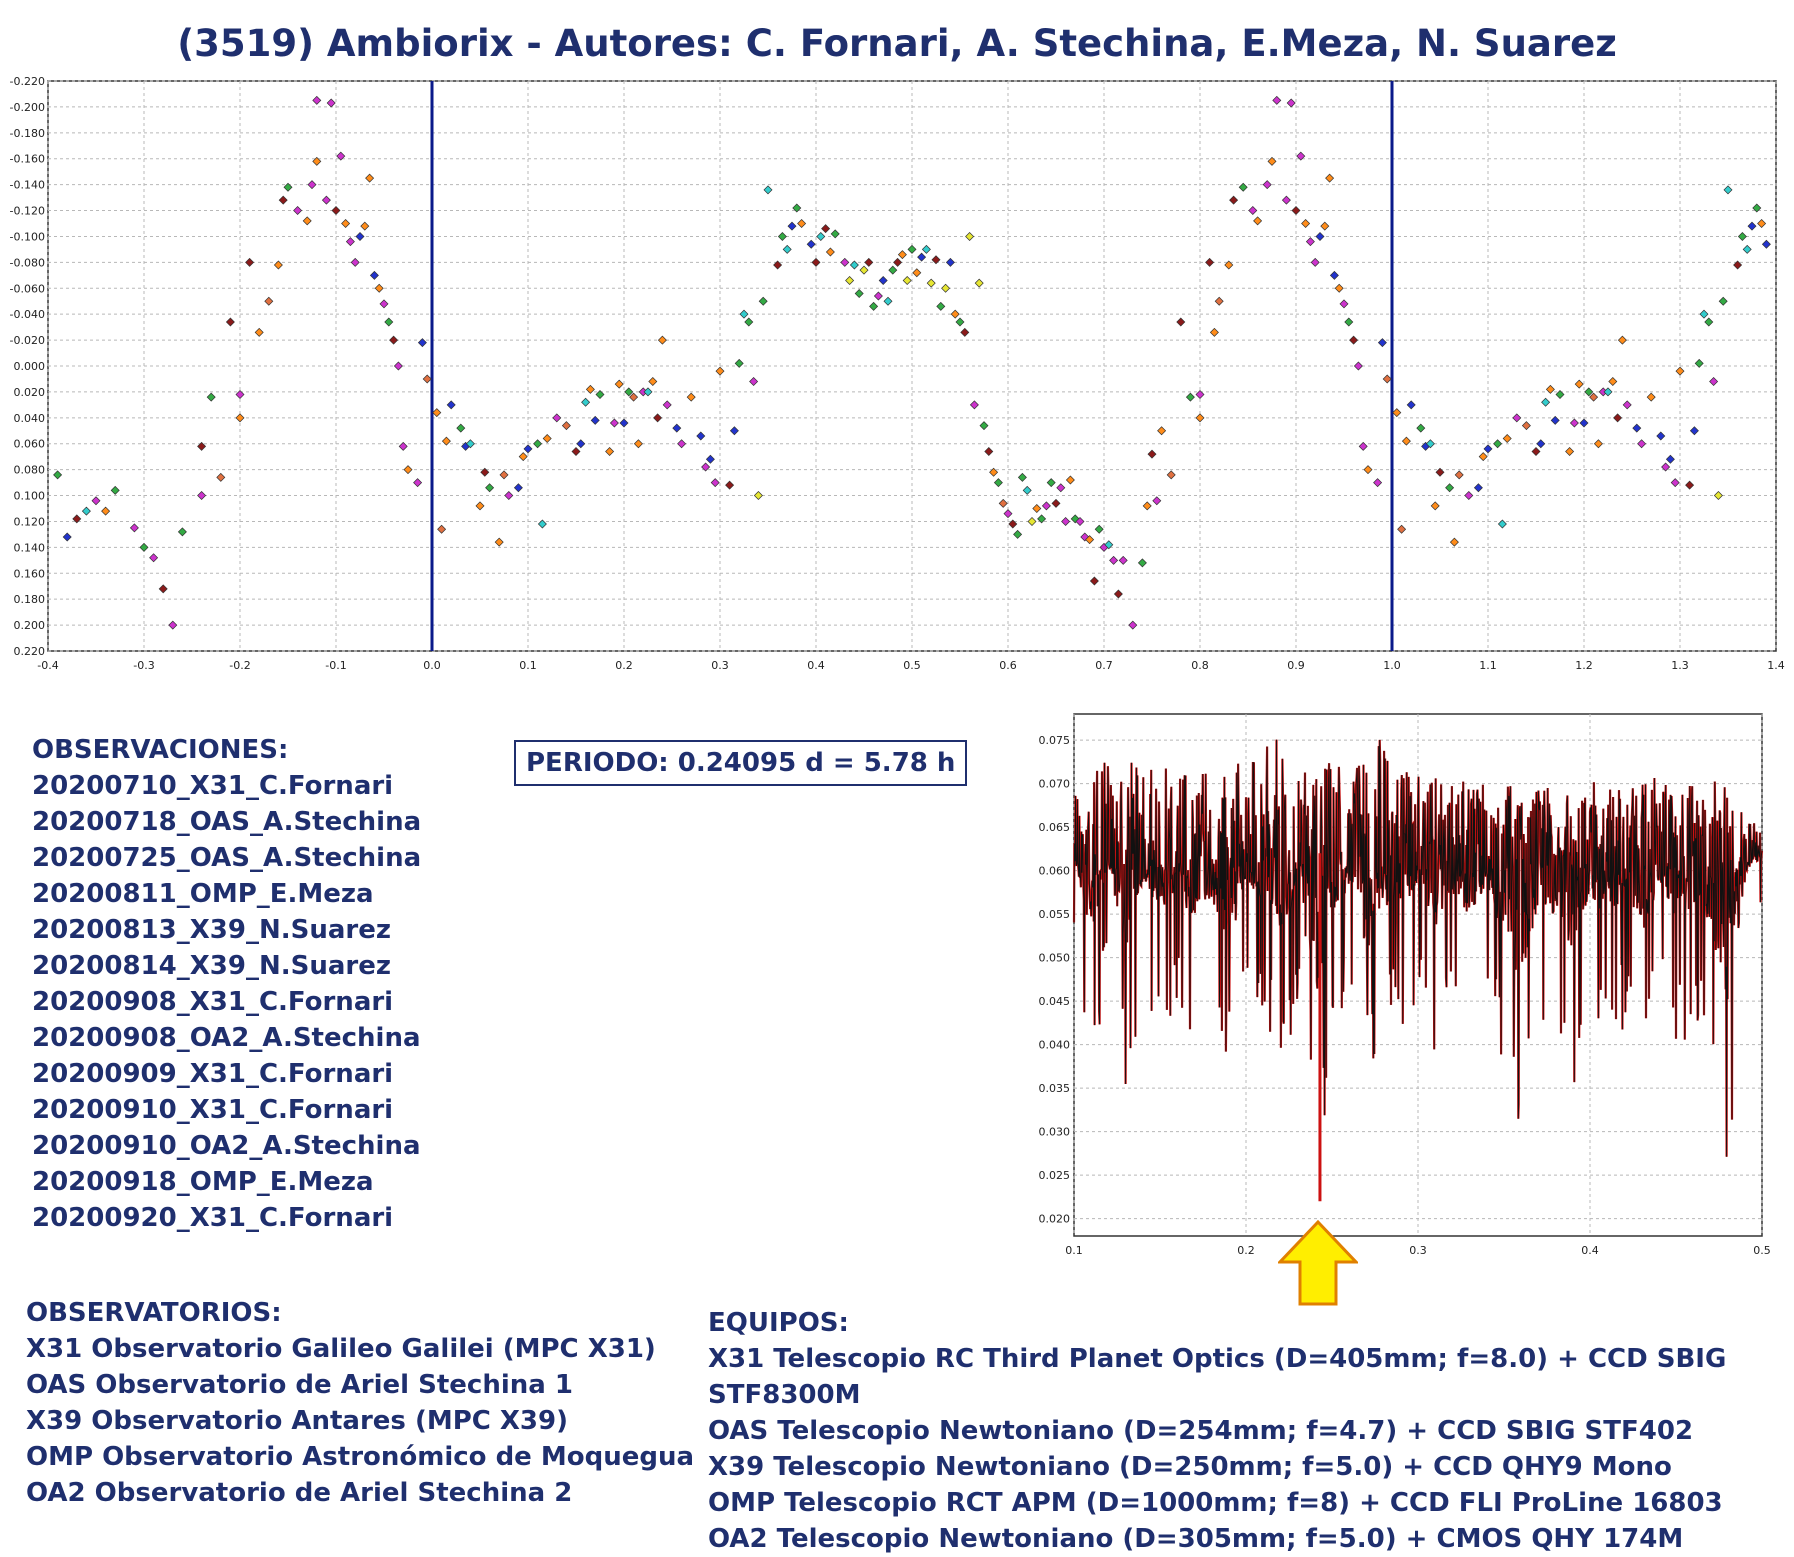 The height and width of the screenshot is (1557, 1794). What do you see at coordinates (741, 763) in the screenshot?
I see `period-box: PERIODO: 0.24095 d = 5.78 h` at bounding box center [741, 763].